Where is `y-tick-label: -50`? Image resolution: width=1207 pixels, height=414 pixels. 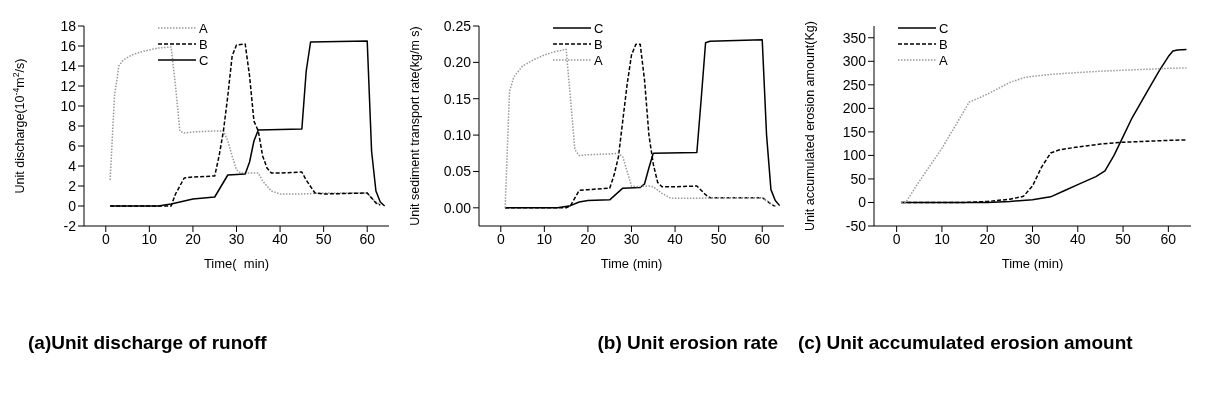
y-tick-label: -50 is located at coordinates (856, 225).